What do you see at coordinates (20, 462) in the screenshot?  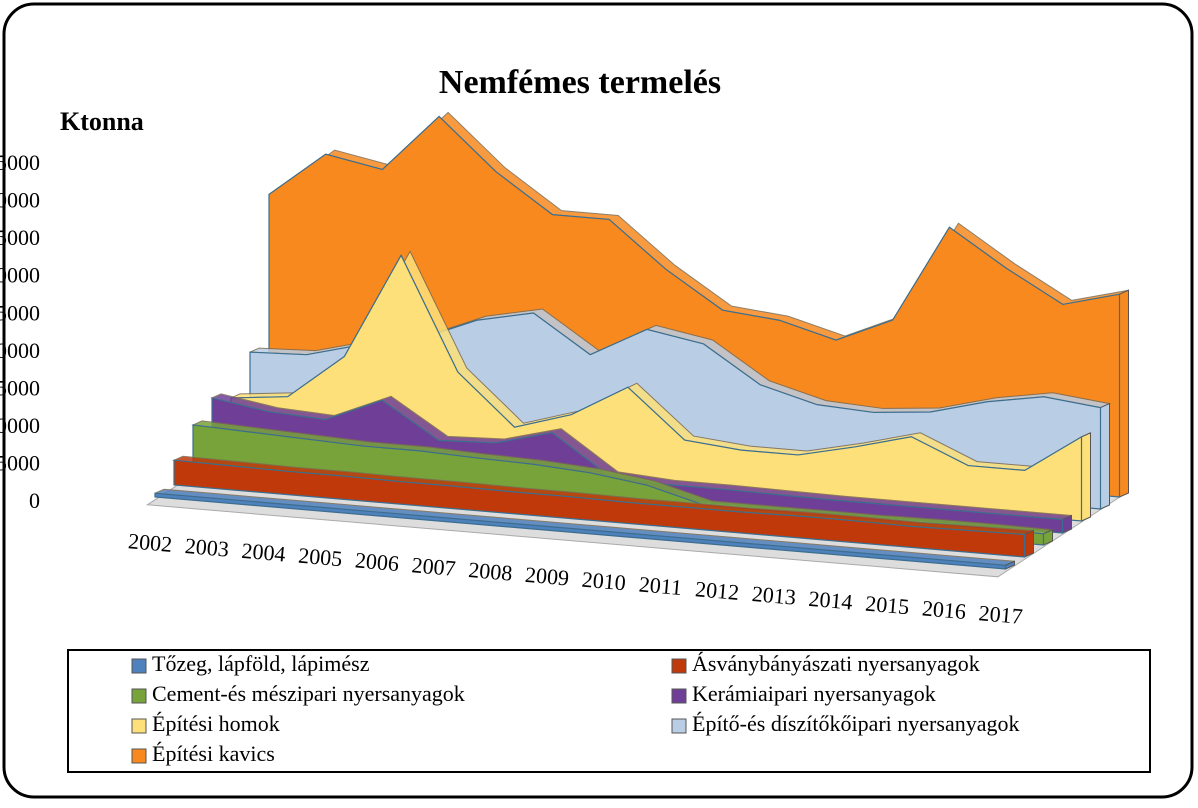 I see `y-tick-label: 5000` at bounding box center [20, 462].